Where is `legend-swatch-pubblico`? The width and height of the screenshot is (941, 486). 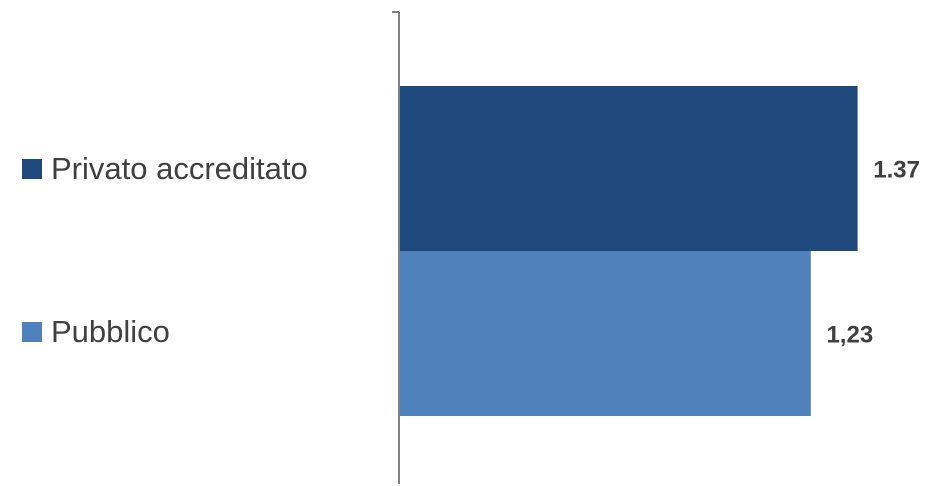
legend-swatch-pubblico is located at coordinates (32, 332).